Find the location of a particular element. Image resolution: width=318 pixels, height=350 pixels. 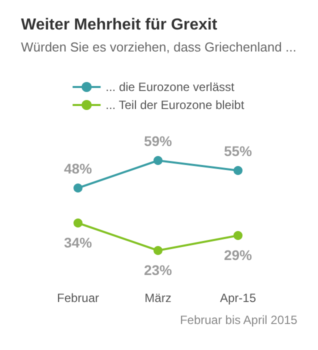

legend-label: ... Teil der Eurozone bleibt is located at coordinates (175, 105).